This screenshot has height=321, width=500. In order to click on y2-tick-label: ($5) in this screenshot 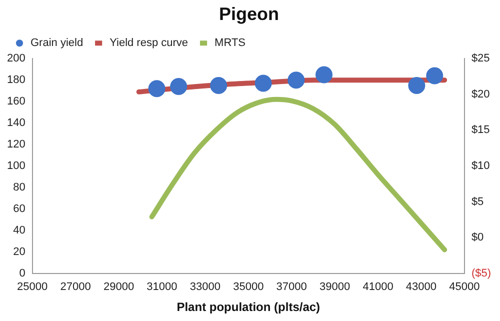, I will do `click(481, 273)`.